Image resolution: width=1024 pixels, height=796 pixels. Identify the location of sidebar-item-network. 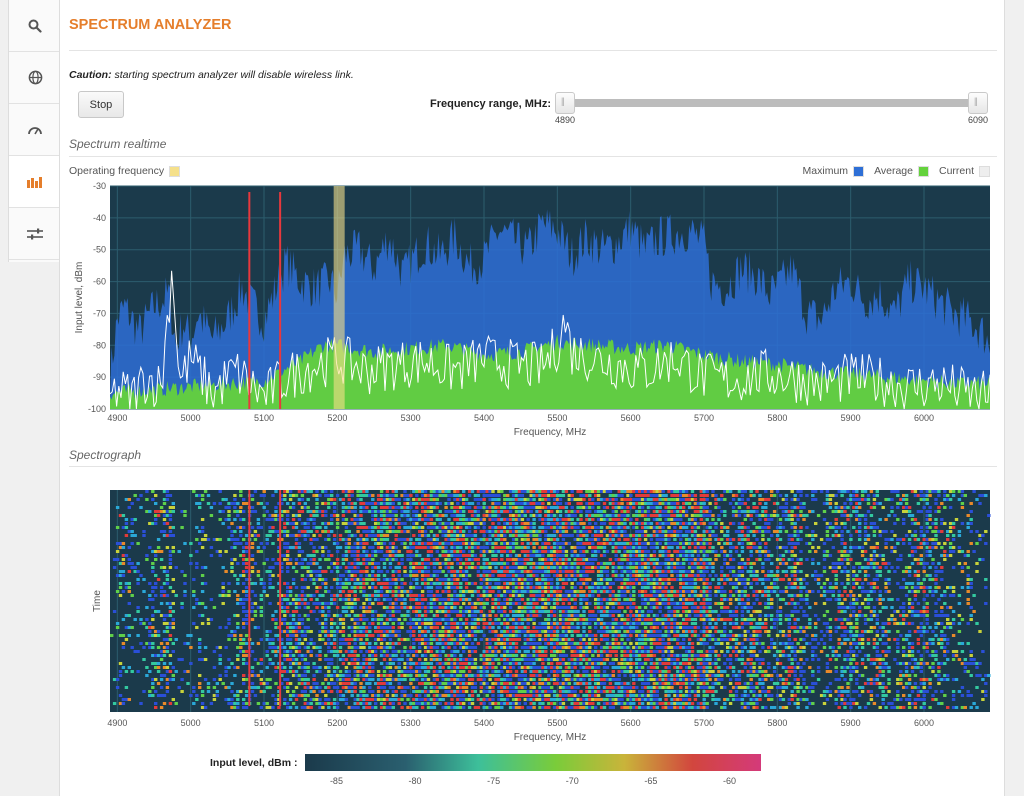
(35, 78).